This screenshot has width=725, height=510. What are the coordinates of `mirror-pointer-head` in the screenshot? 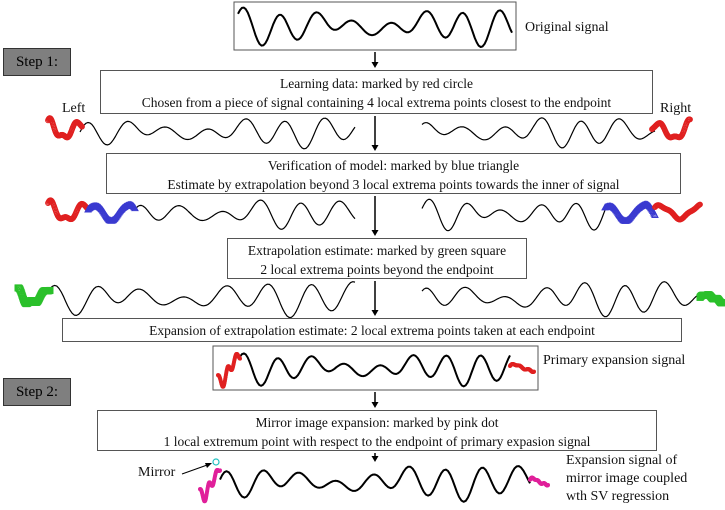 It's located at (208, 465).